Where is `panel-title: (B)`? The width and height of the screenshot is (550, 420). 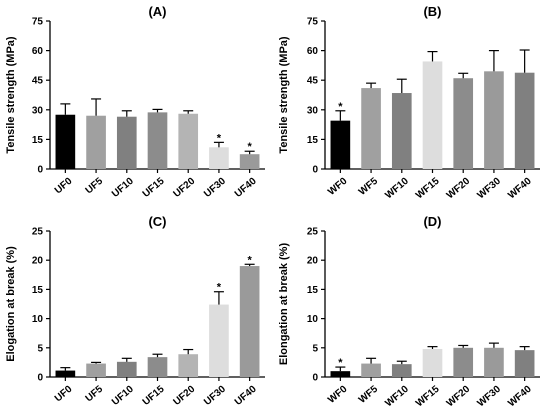
panel-title: (B) is located at coordinates (432, 11).